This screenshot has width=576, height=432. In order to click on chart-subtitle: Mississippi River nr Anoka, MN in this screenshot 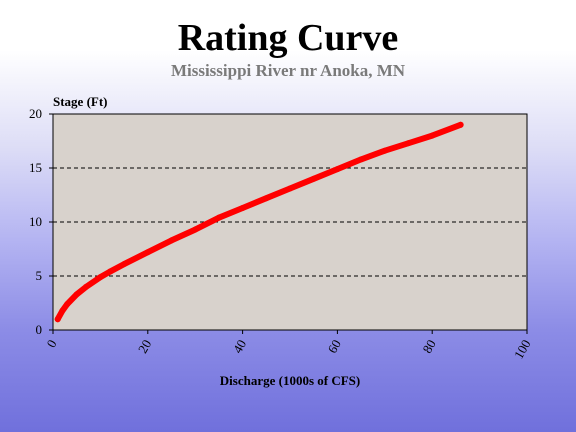, I will do `click(288, 70)`.